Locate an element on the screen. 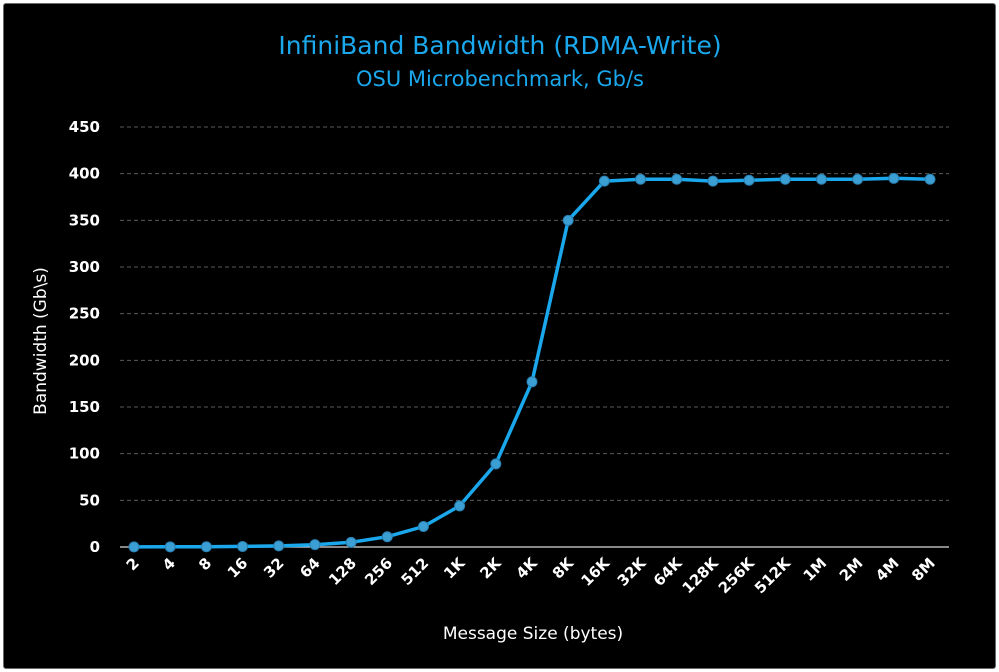  y-tick-label: 0 is located at coordinates (95, 547).